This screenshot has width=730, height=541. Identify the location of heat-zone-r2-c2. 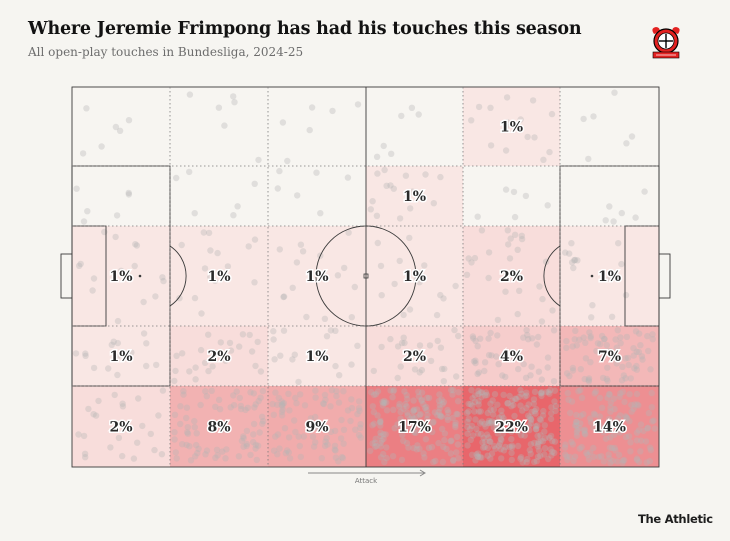
(317, 276).